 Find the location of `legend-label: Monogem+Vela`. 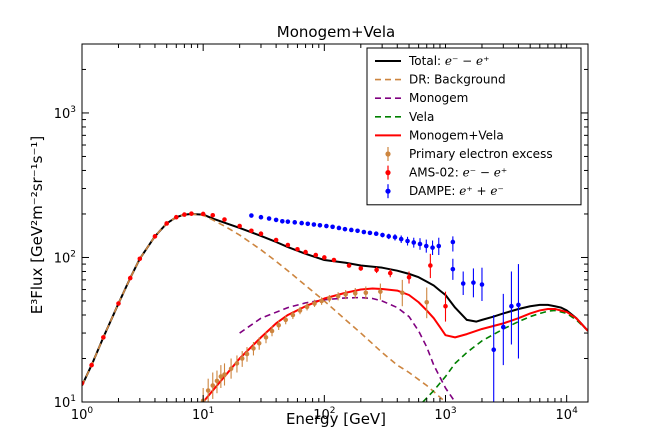

legend-label: Monogem+Vela is located at coordinates (456, 135).